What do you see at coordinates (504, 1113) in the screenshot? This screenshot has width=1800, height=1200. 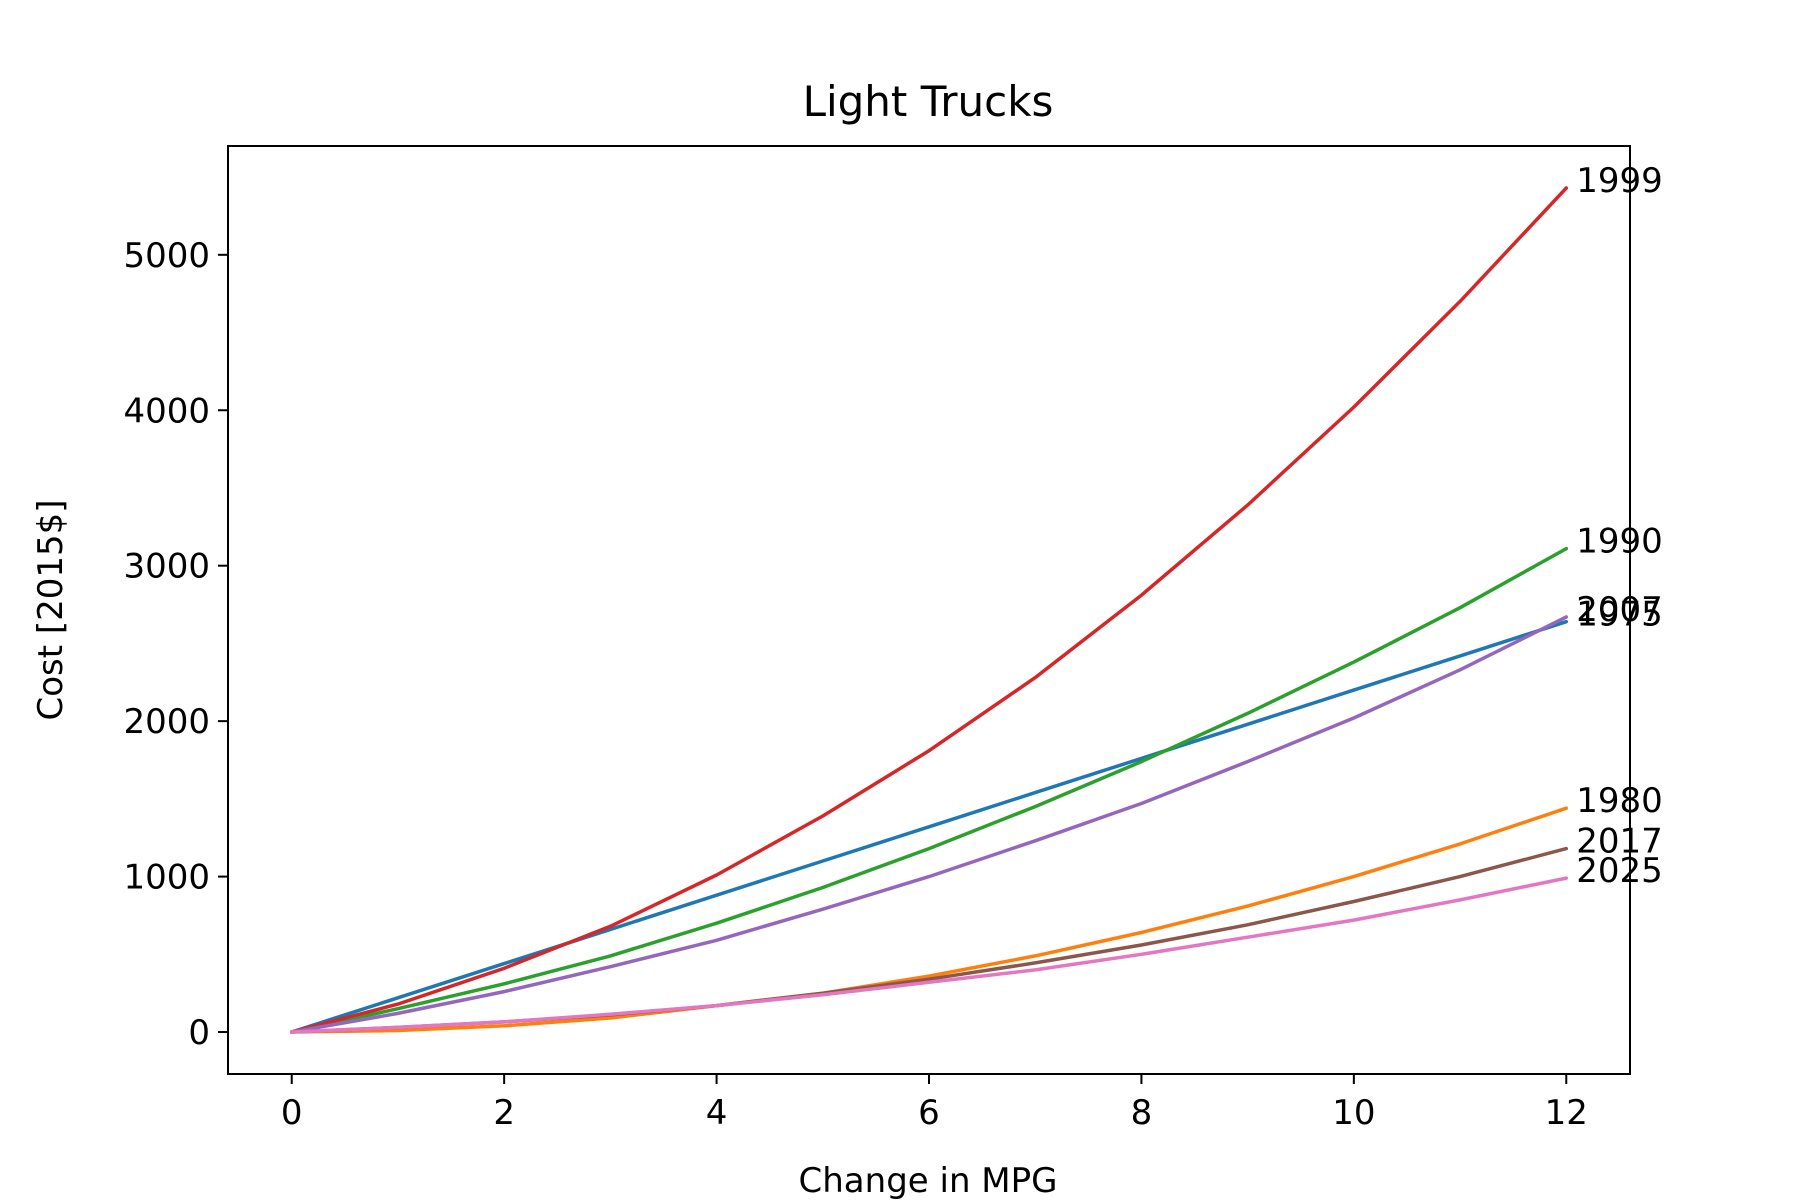 I see `x-tick-label: 2` at bounding box center [504, 1113].